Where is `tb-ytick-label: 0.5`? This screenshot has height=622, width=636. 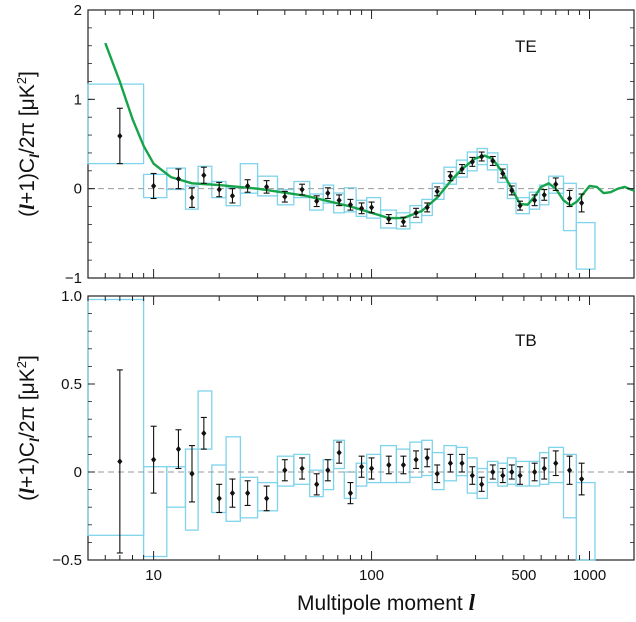
tb-ytick-label: 0.5 is located at coordinates (71, 384).